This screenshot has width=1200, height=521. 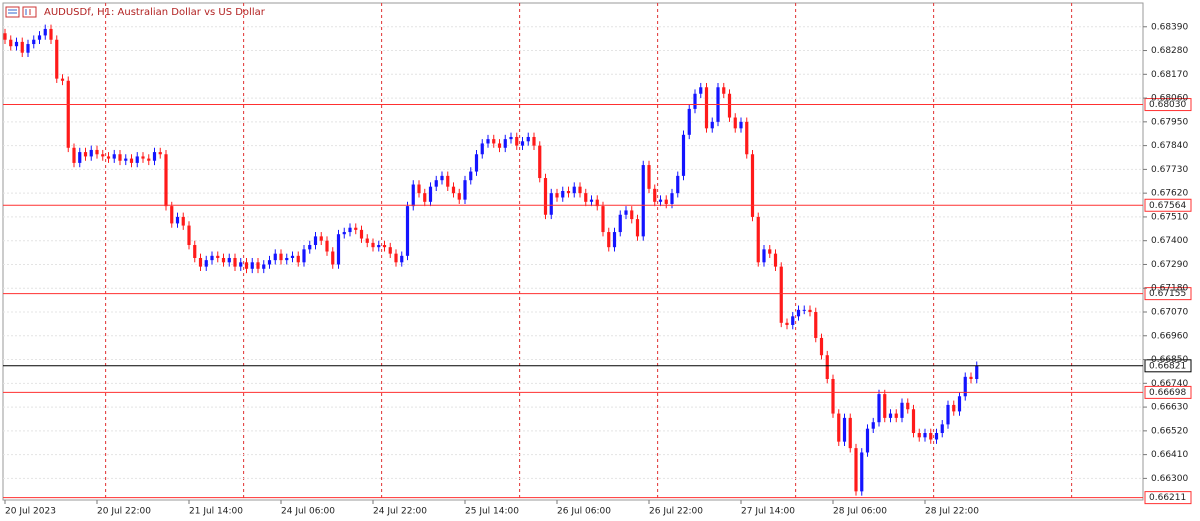 I want to click on y-tick-label: 0.66300, so click(x=1169, y=479).